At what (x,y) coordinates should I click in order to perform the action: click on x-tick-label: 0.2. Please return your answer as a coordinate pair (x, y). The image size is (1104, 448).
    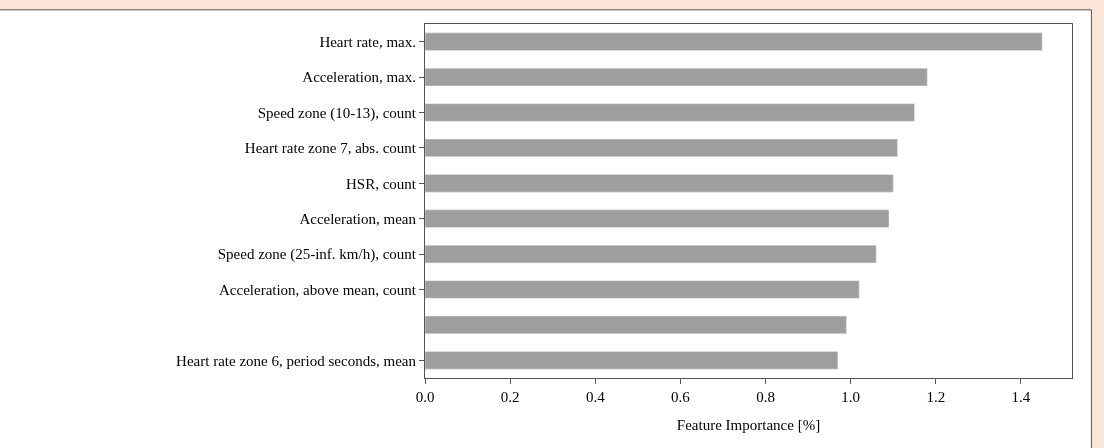
    Looking at the image, I should click on (510, 397).